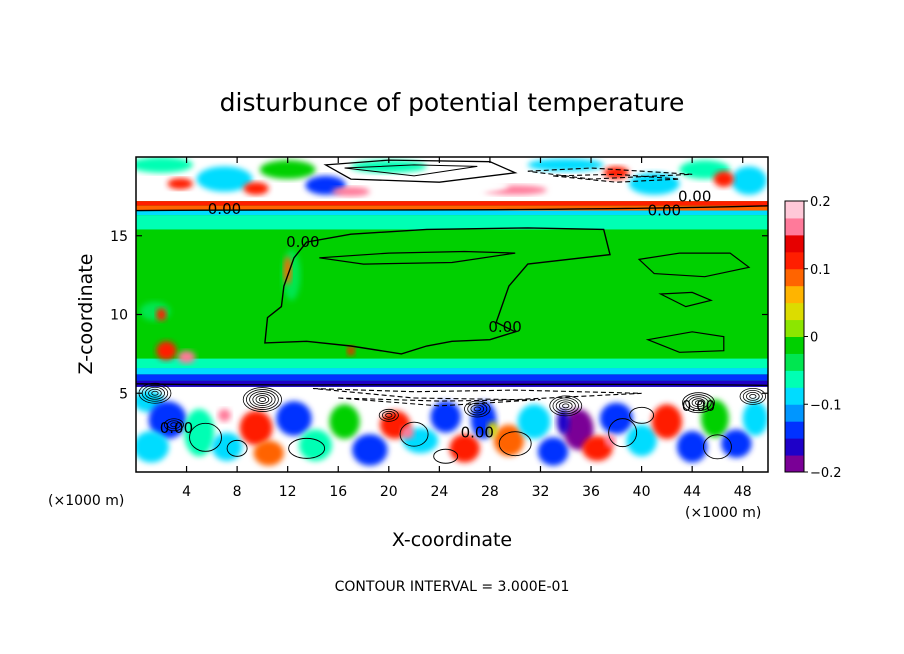 This screenshot has width=904, height=654. What do you see at coordinates (820, 270) in the screenshot?
I see `colorbar-tick-label: 0.1` at bounding box center [820, 270].